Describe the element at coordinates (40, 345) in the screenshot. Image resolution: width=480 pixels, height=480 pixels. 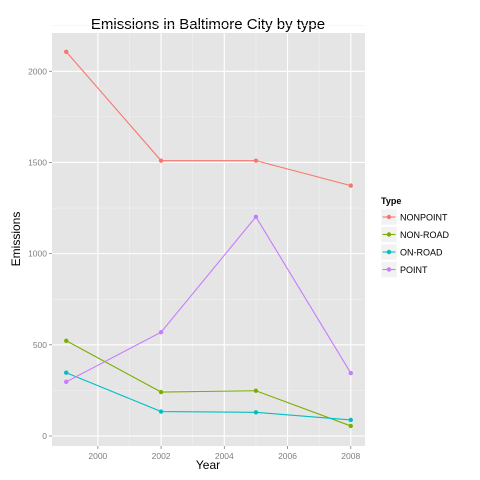
I see `y-tick-label: 500` at that location.